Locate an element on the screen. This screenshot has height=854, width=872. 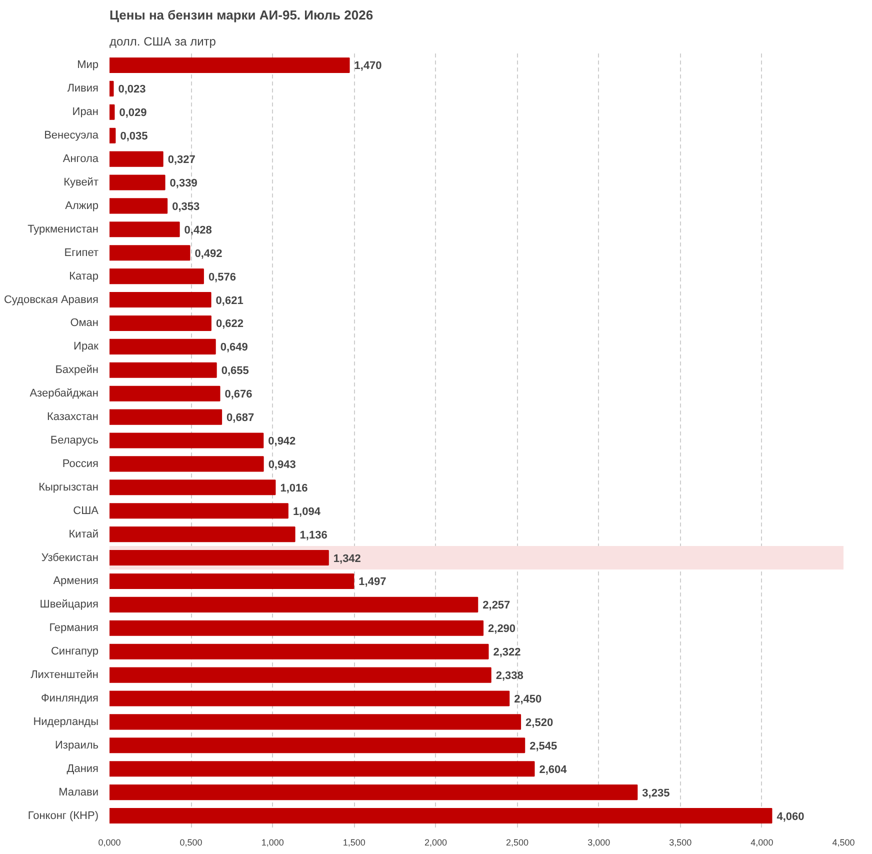
y-tick-label: Кыргызстан is located at coordinates (68, 487).